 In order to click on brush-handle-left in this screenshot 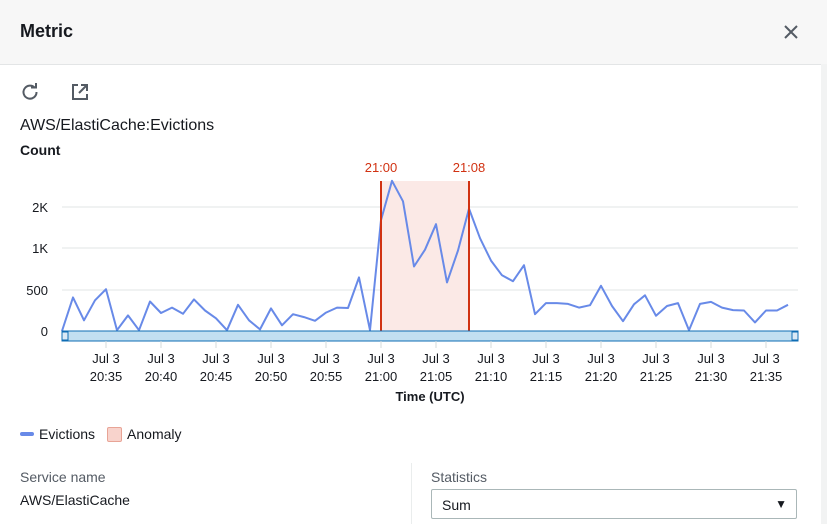, I will do `click(65, 336)`.